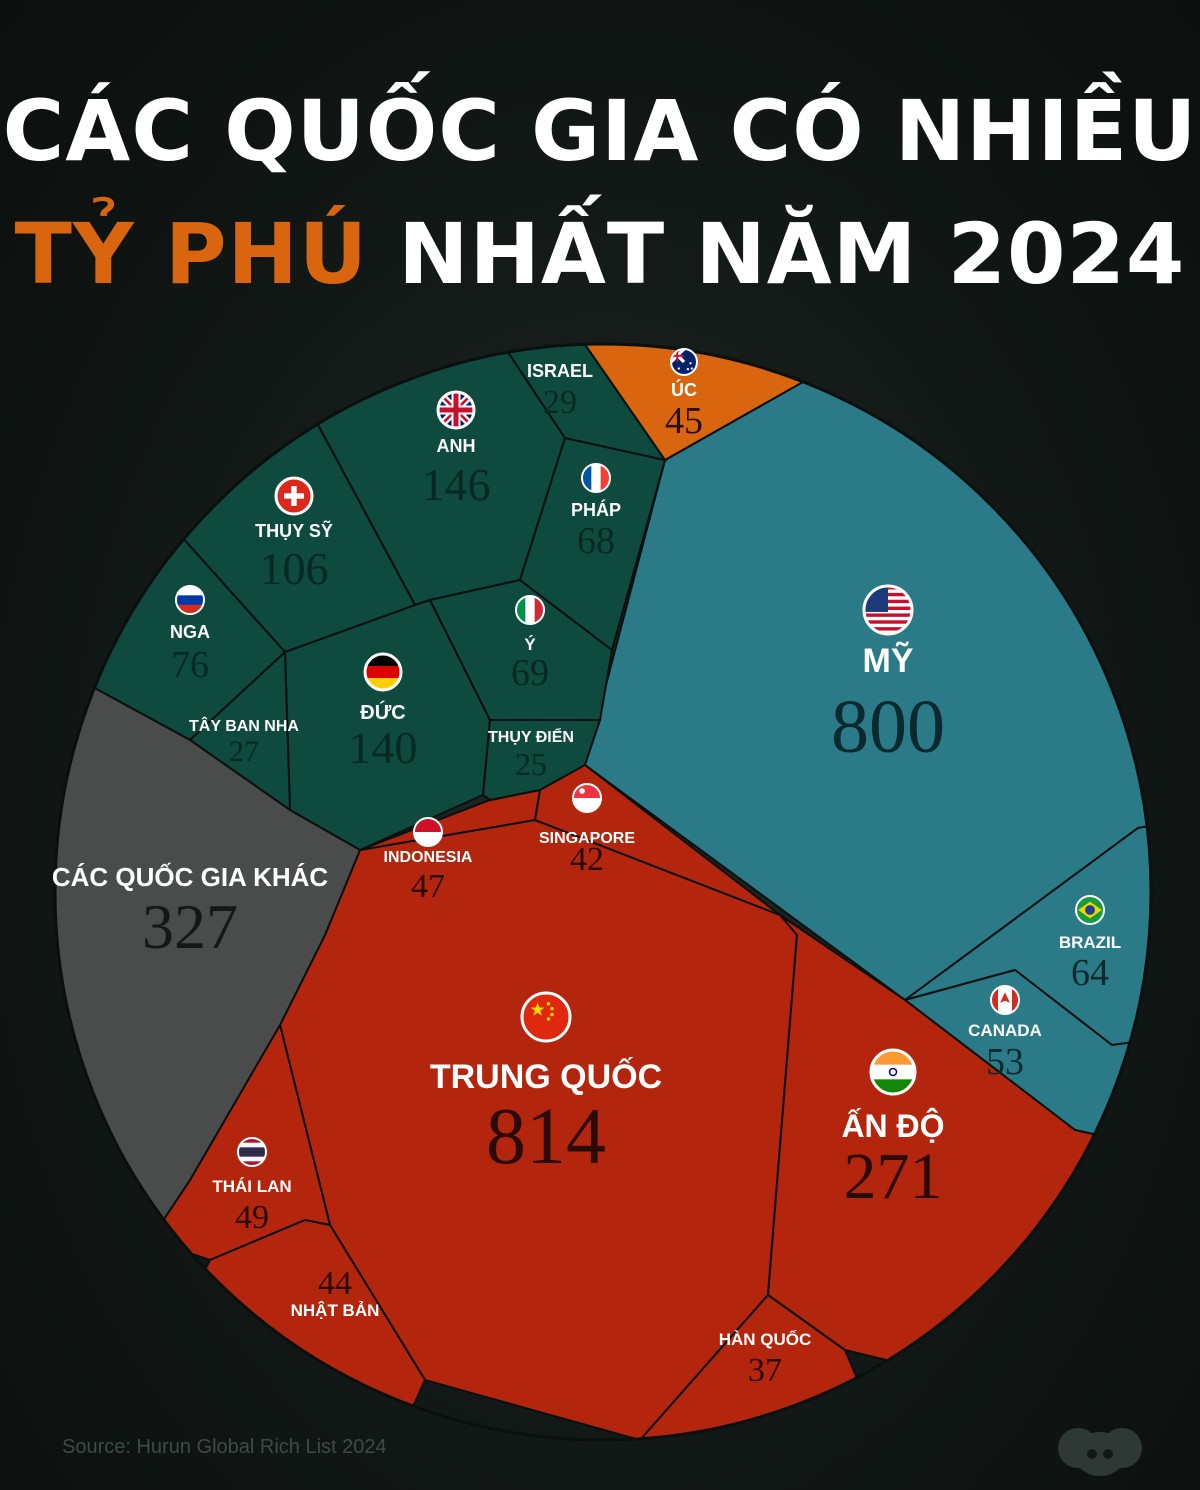  Describe the element at coordinates (383, 672) in the screenshot. I see `germany-flag-icon` at that location.